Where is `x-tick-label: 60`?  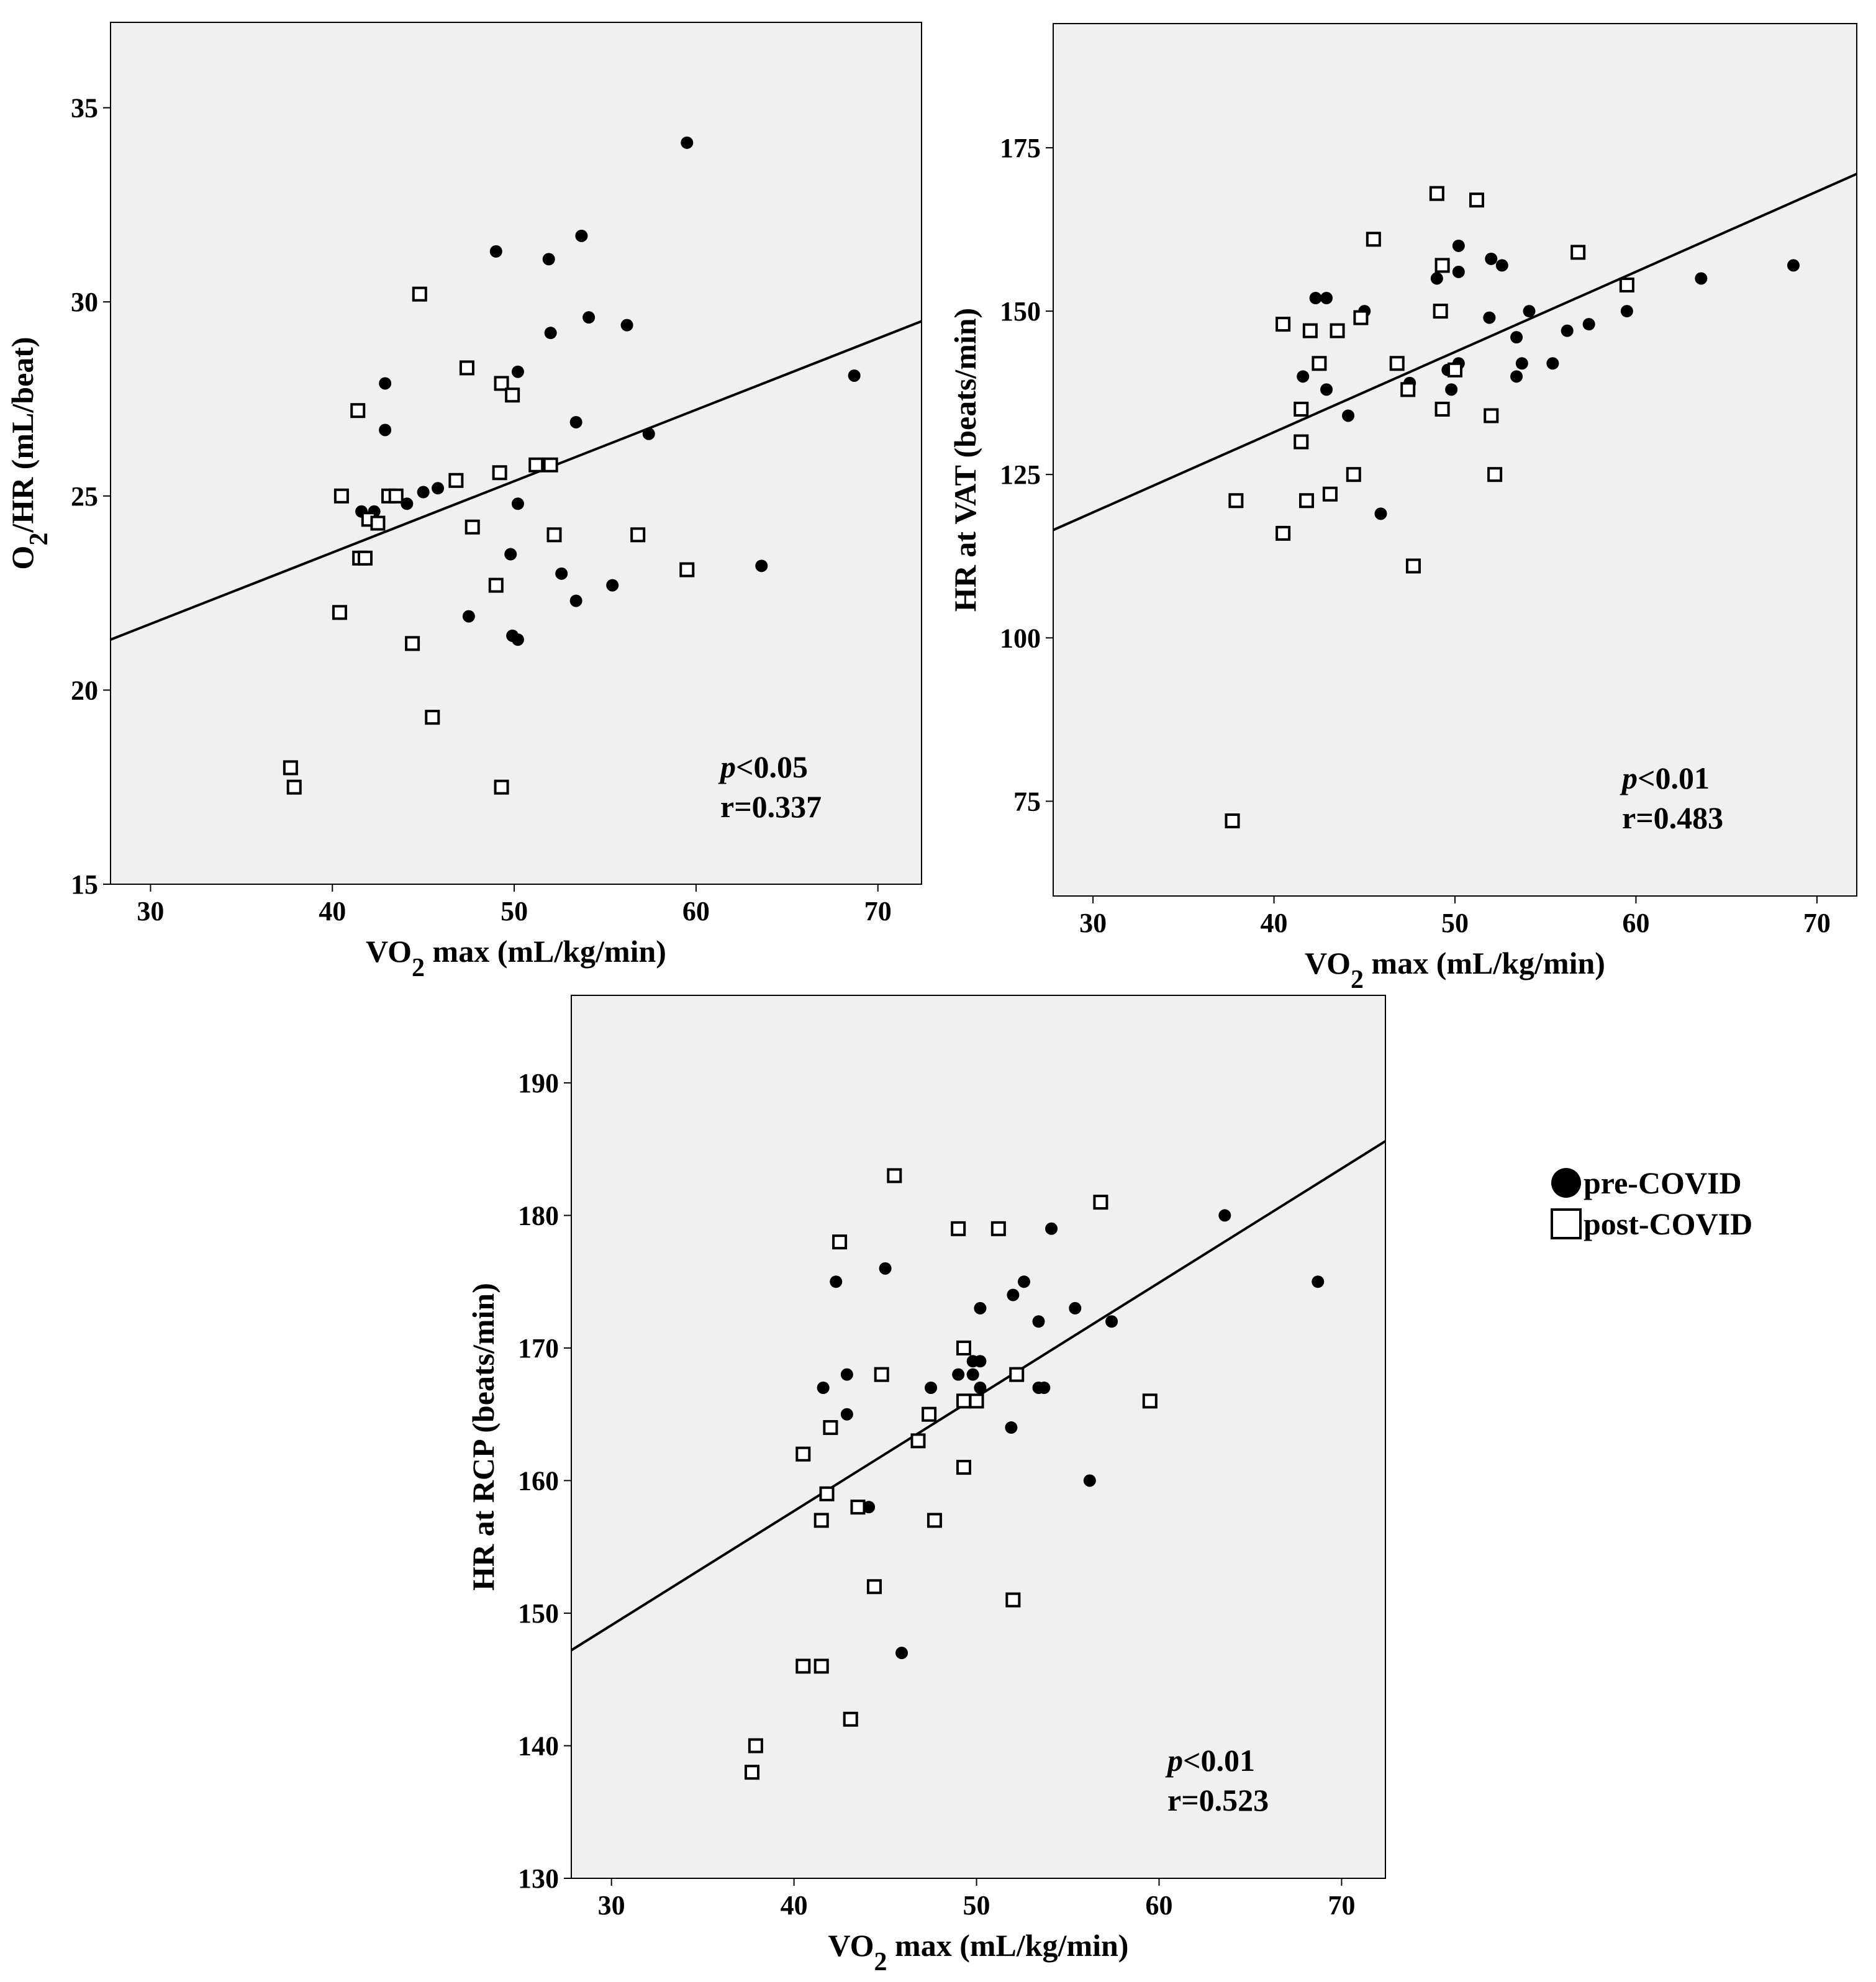 x-tick-label: 60 is located at coordinates (696, 911).